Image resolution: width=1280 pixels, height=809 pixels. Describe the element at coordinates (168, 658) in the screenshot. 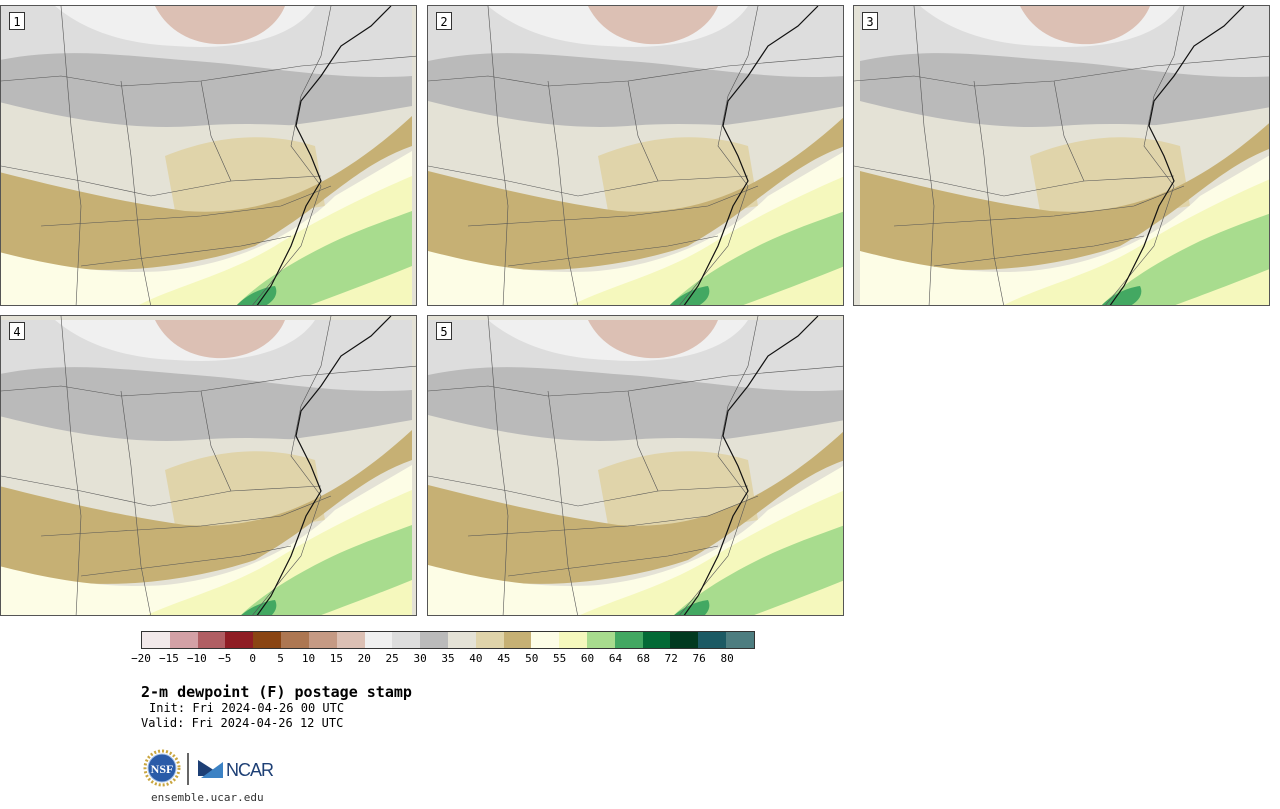

I see `colorbar-tick-label: −15` at that location.